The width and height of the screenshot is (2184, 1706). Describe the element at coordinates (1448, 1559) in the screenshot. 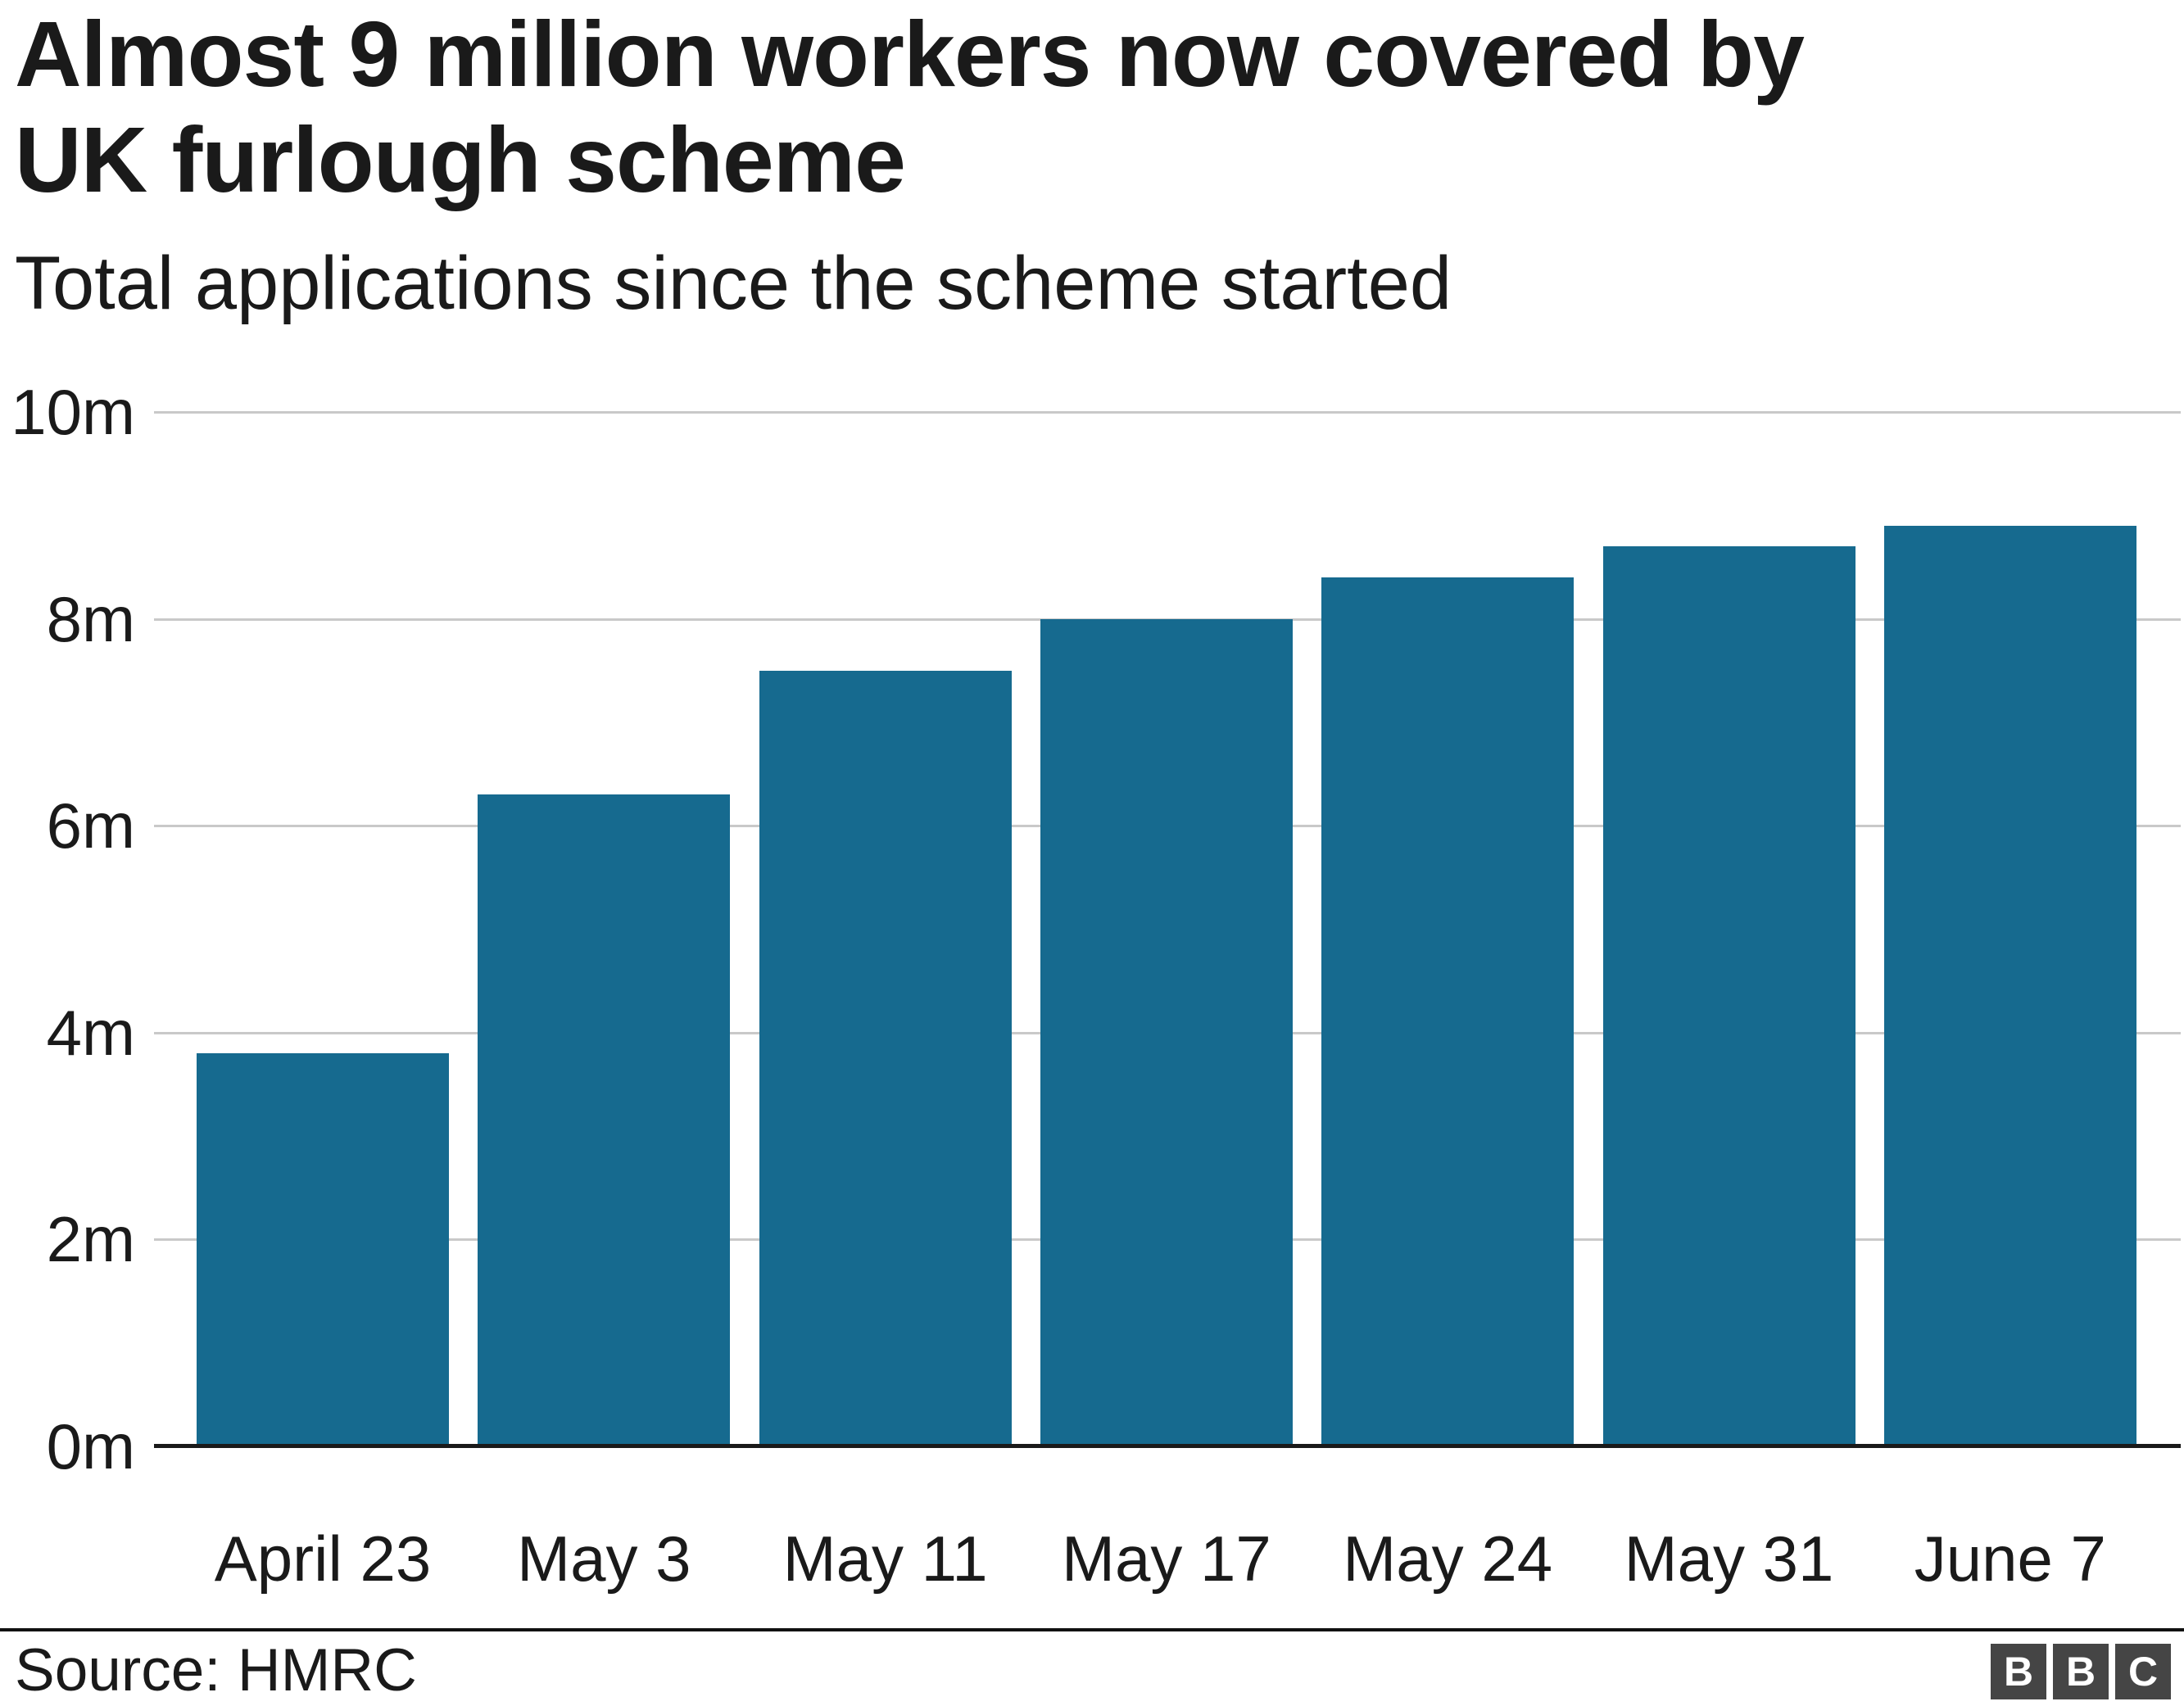

I see `x-axis-tick-label: May 24` at that location.